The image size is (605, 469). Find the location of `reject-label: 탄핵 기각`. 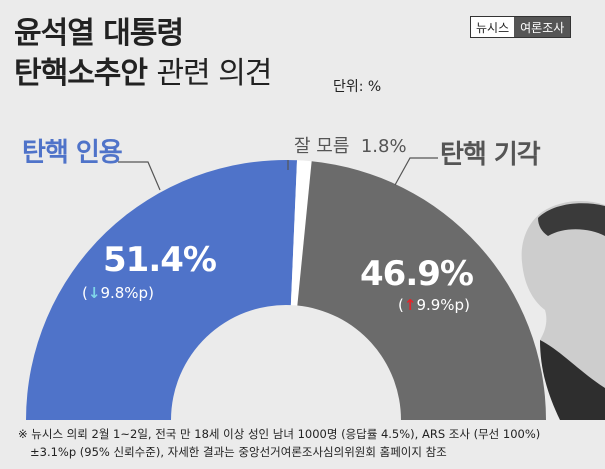

reject-label: 탄핵 기각 is located at coordinates (490, 152).